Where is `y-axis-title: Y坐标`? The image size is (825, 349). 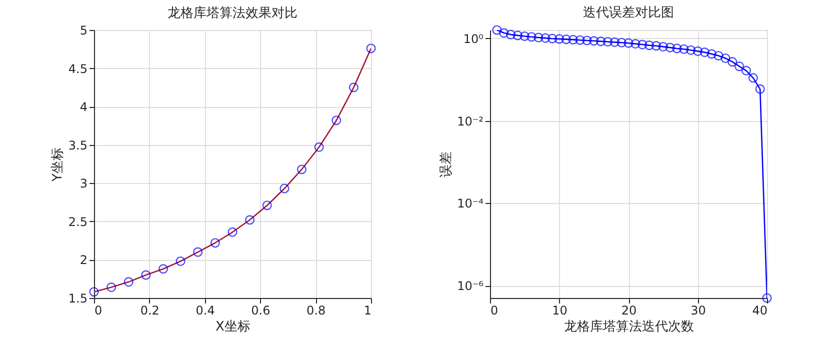
y-axis-title: Y坐标 is located at coordinates (58, 165).